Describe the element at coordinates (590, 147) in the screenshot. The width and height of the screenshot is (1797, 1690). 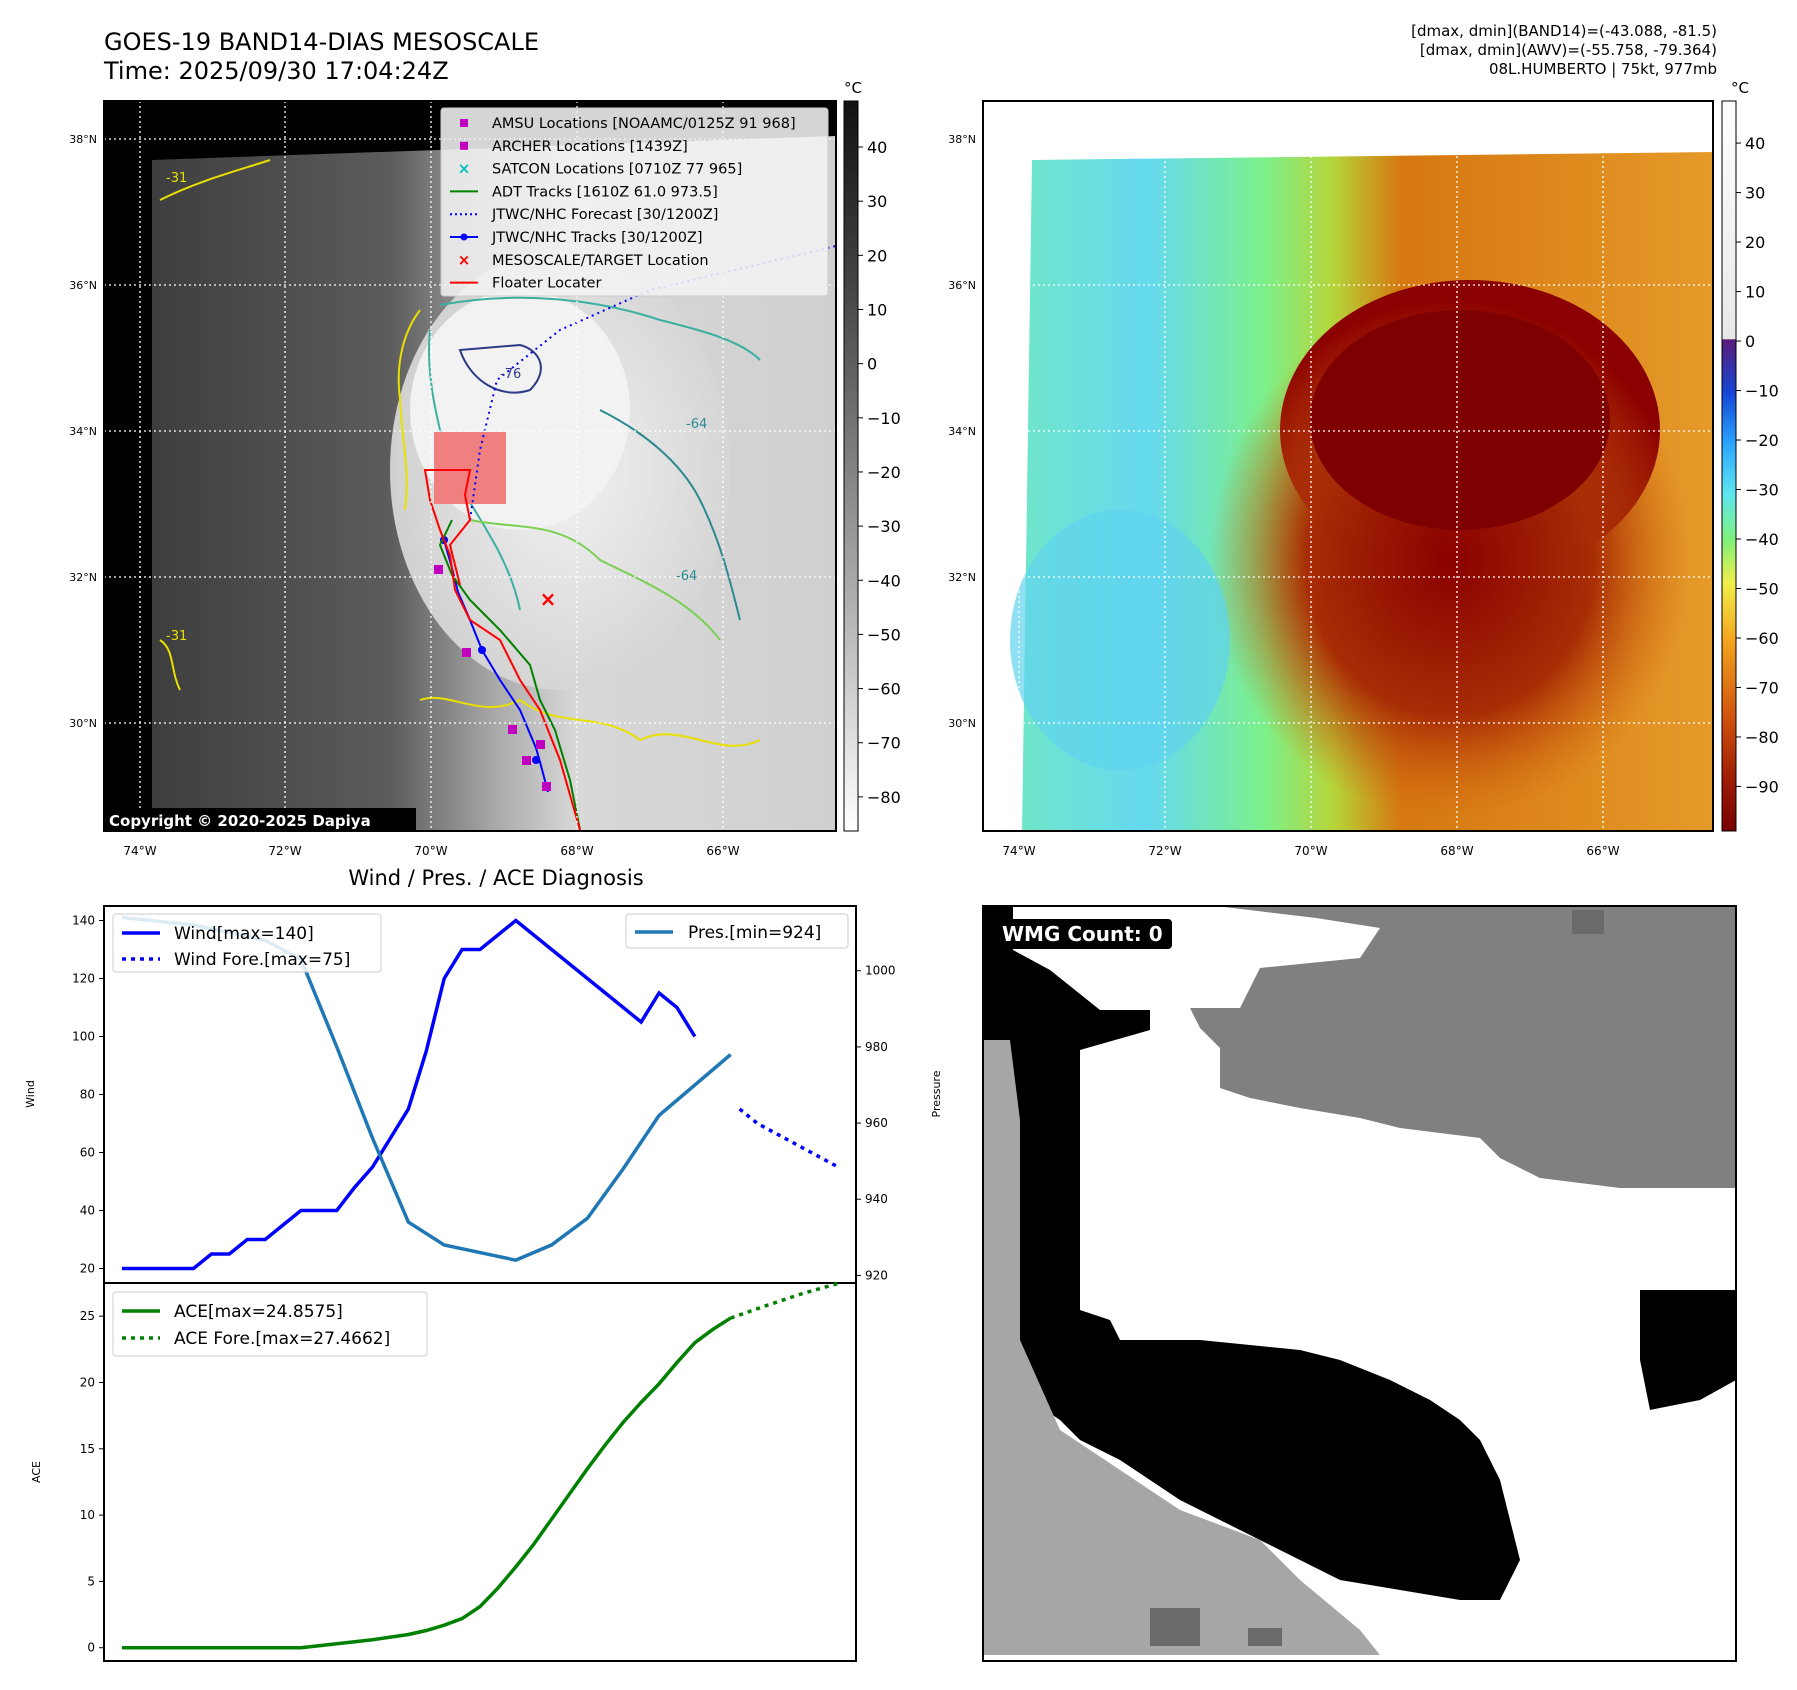
I see `legend-label: ARCHER Locations [1439Z]` at that location.